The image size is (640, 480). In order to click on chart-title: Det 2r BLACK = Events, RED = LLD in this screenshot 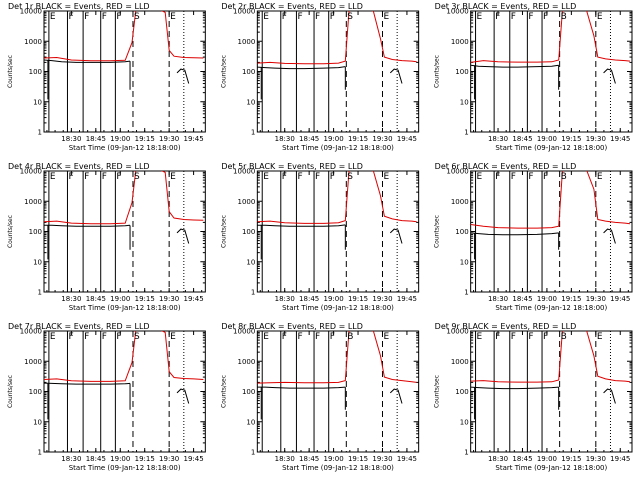, I will do `click(292, 6)`.